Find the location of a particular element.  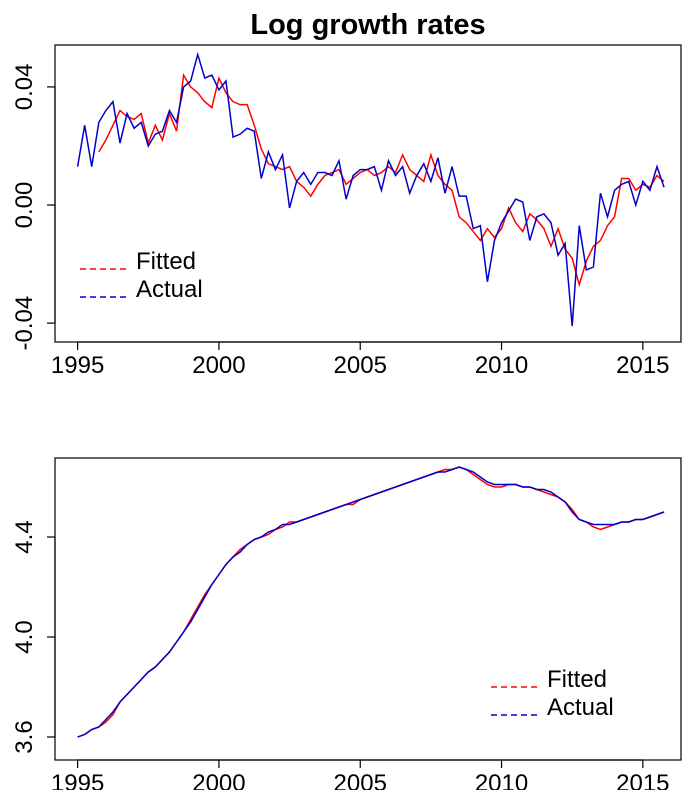

y-tick-label: 4.0 is located at coordinates (24, 636).